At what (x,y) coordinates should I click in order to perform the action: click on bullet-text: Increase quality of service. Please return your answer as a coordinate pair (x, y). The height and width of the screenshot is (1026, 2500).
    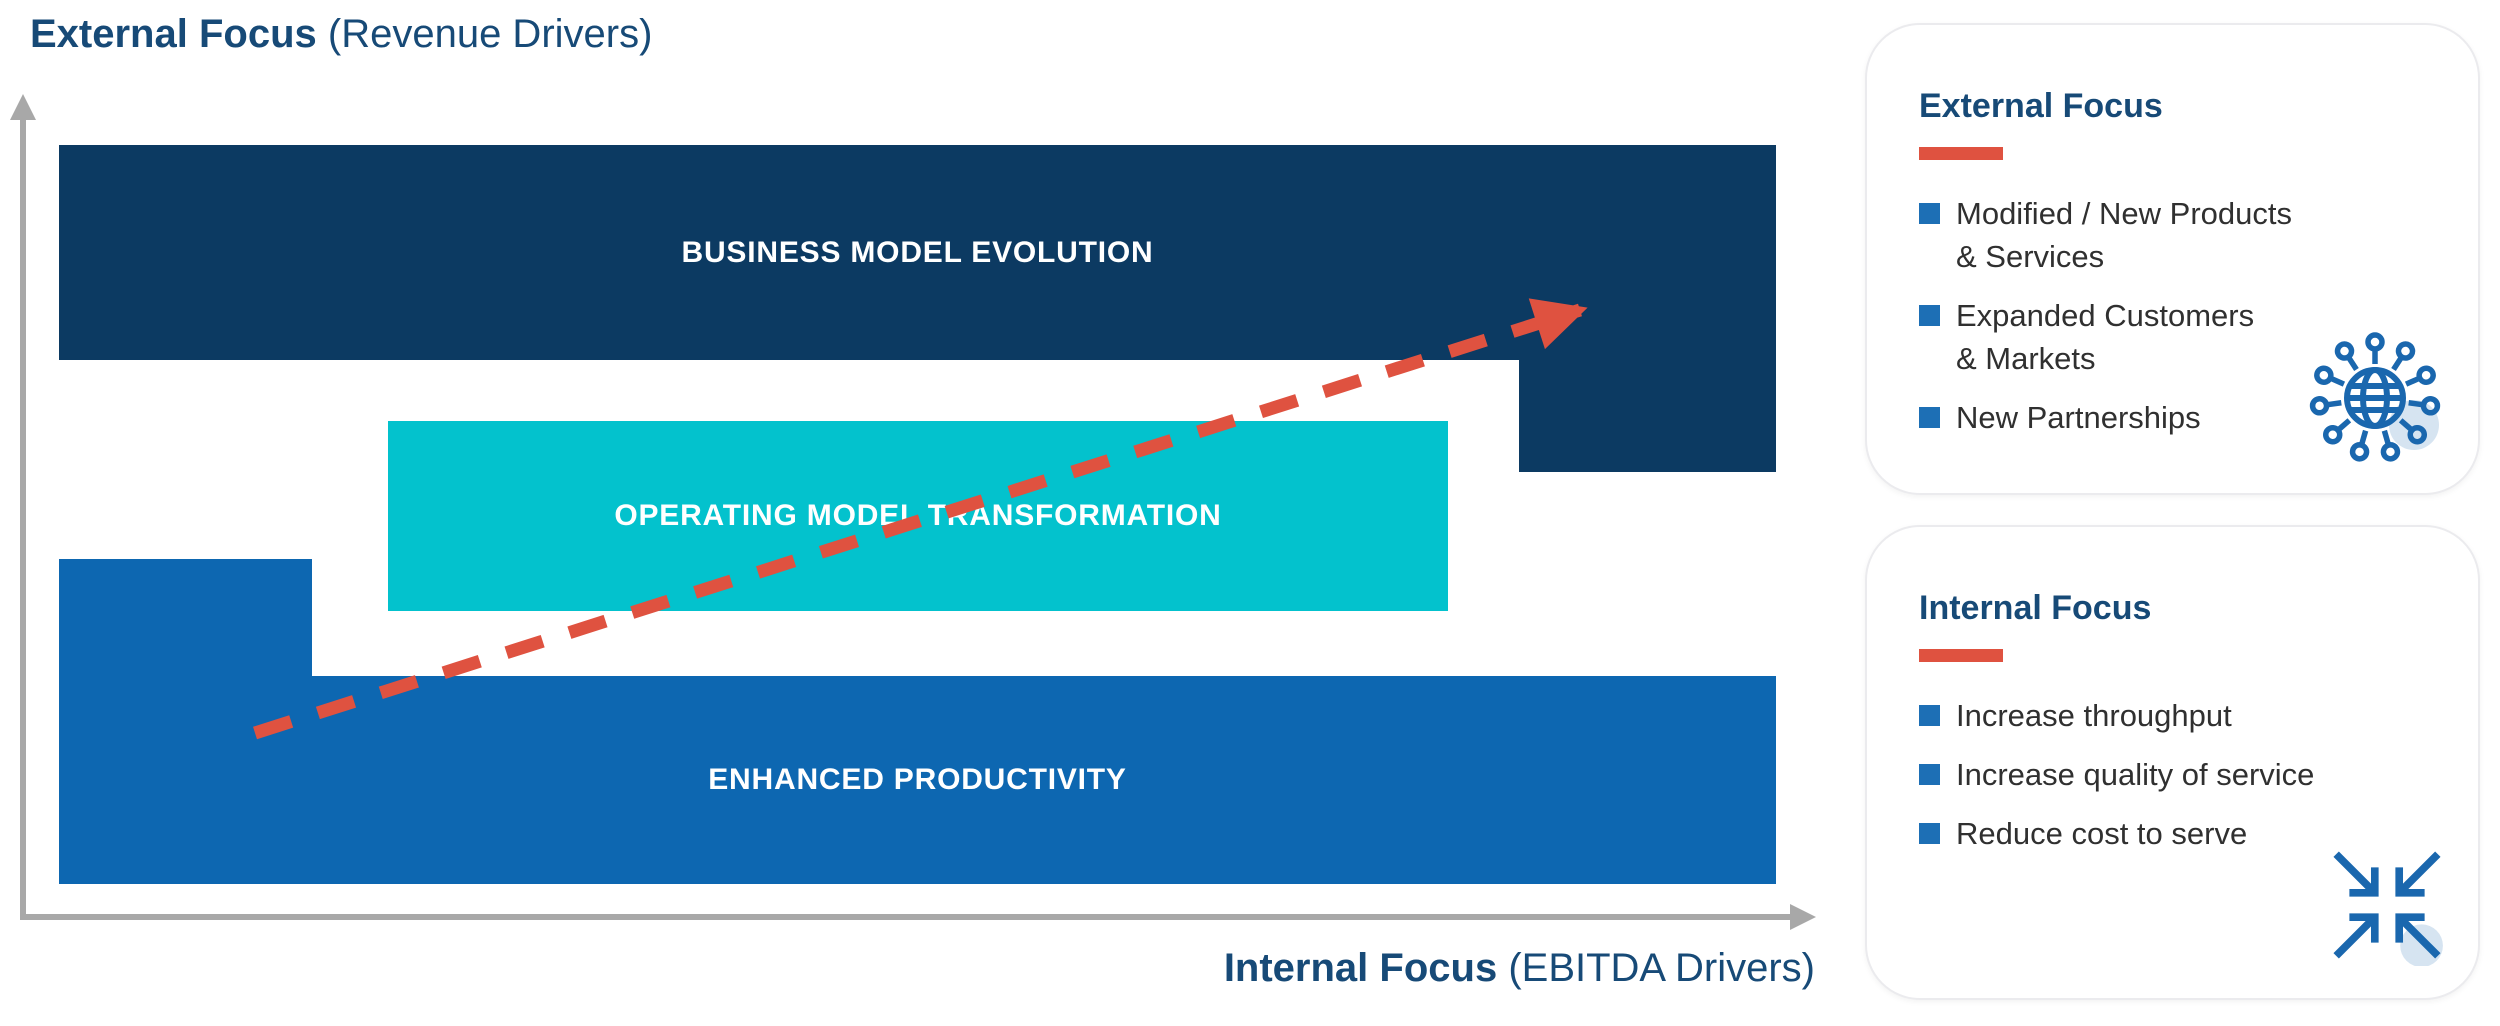
    Looking at the image, I should click on (2135, 774).